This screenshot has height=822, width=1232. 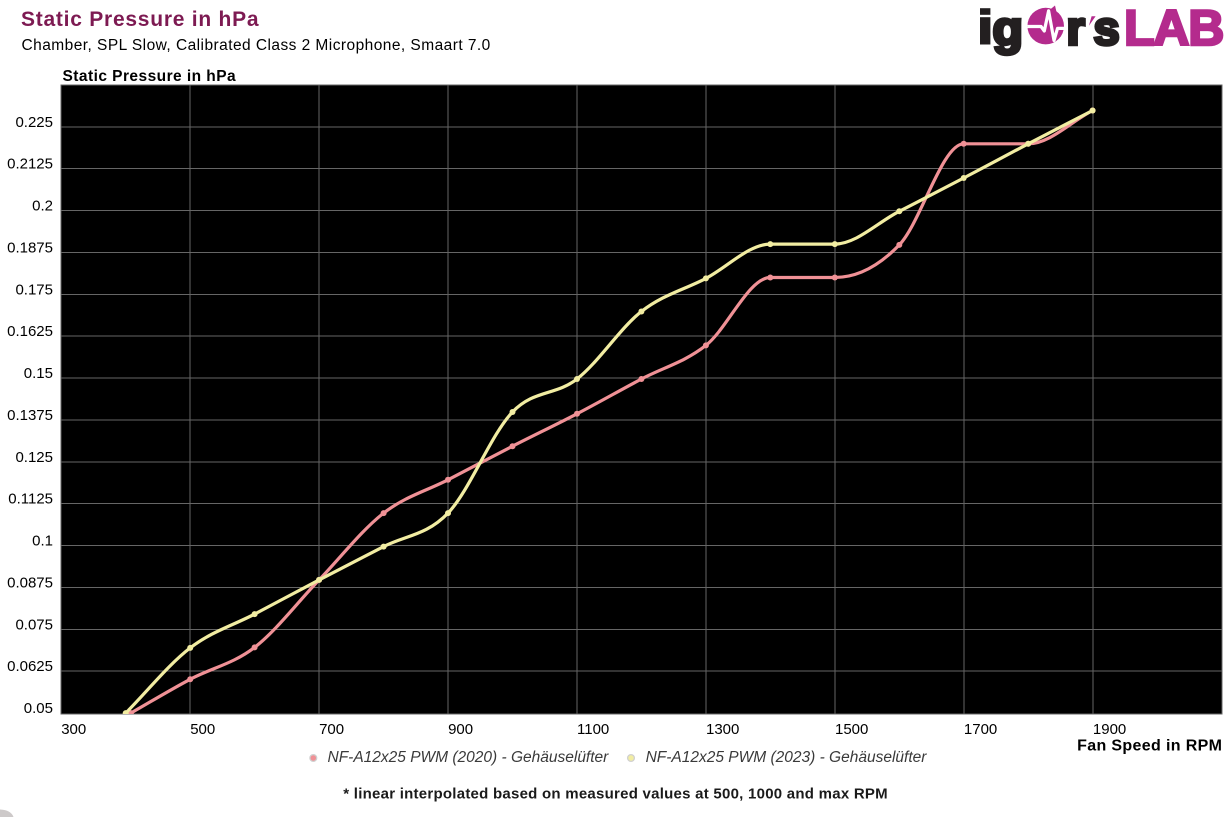 I want to click on svg-text: s, so click(x=1107, y=28).